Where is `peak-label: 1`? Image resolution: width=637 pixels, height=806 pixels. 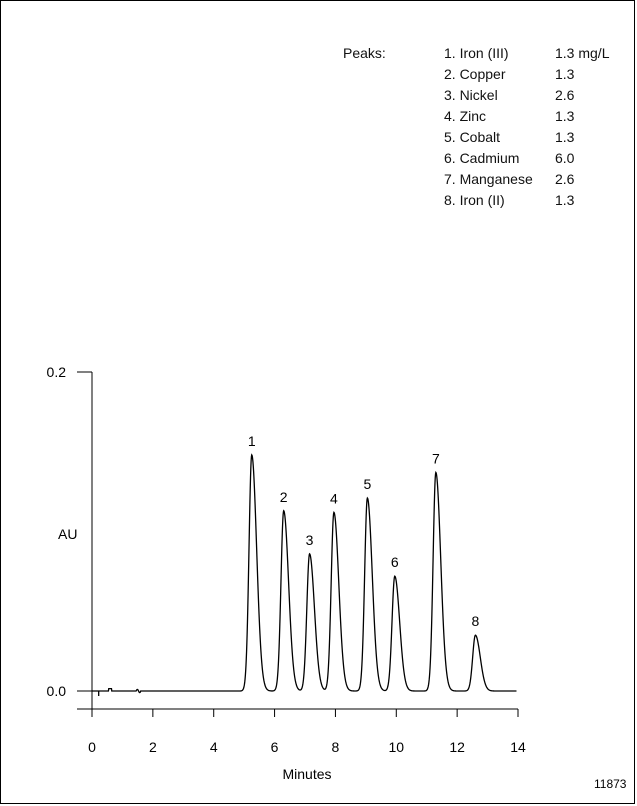
peak-label: 1 is located at coordinates (252, 441).